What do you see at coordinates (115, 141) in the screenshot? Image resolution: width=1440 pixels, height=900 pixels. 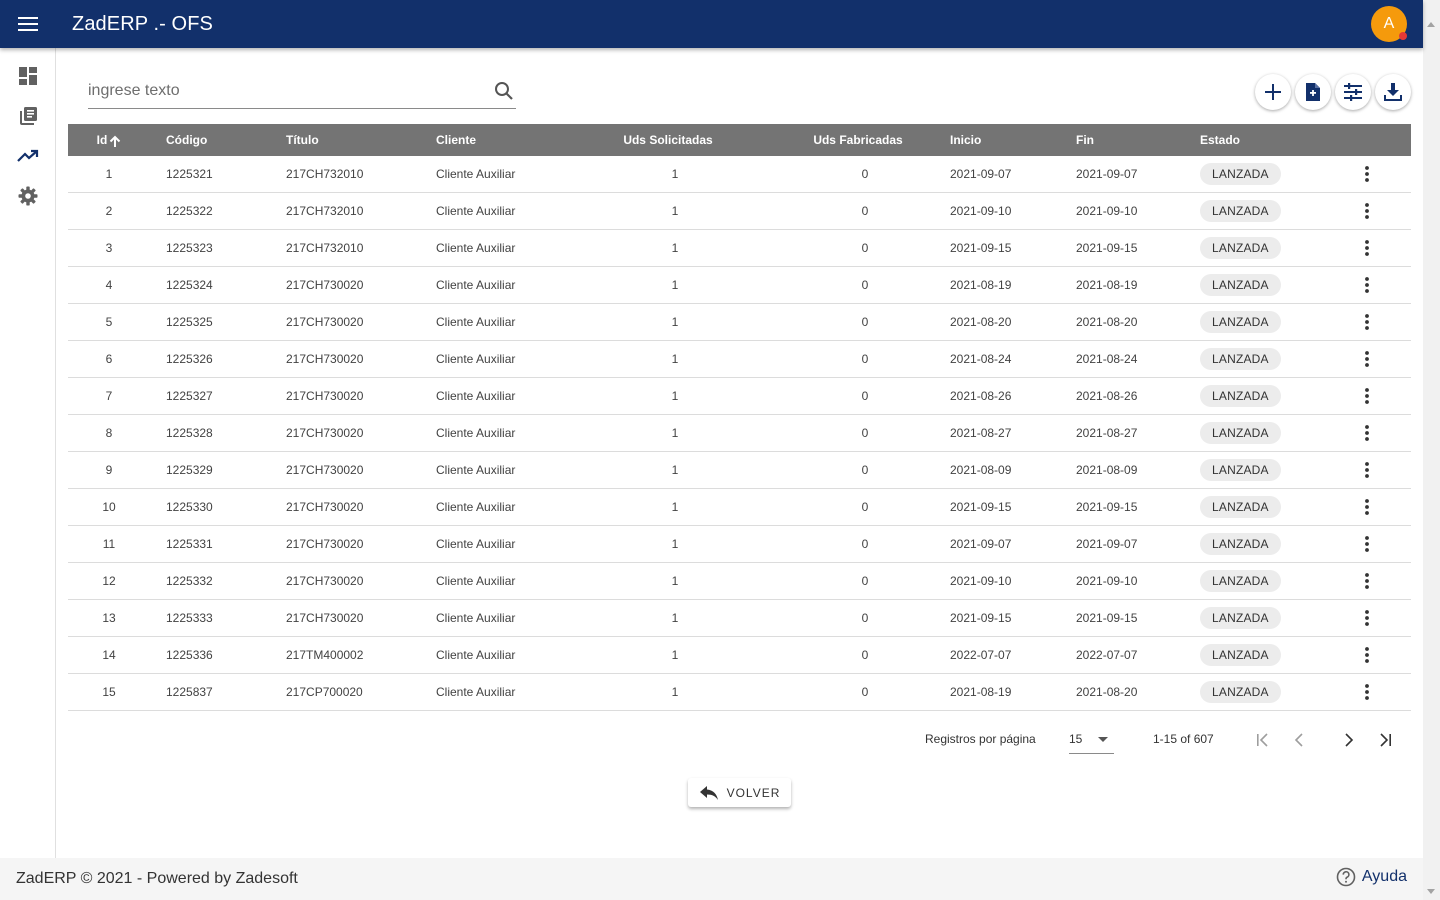 I see `sort-ascending-icon` at bounding box center [115, 141].